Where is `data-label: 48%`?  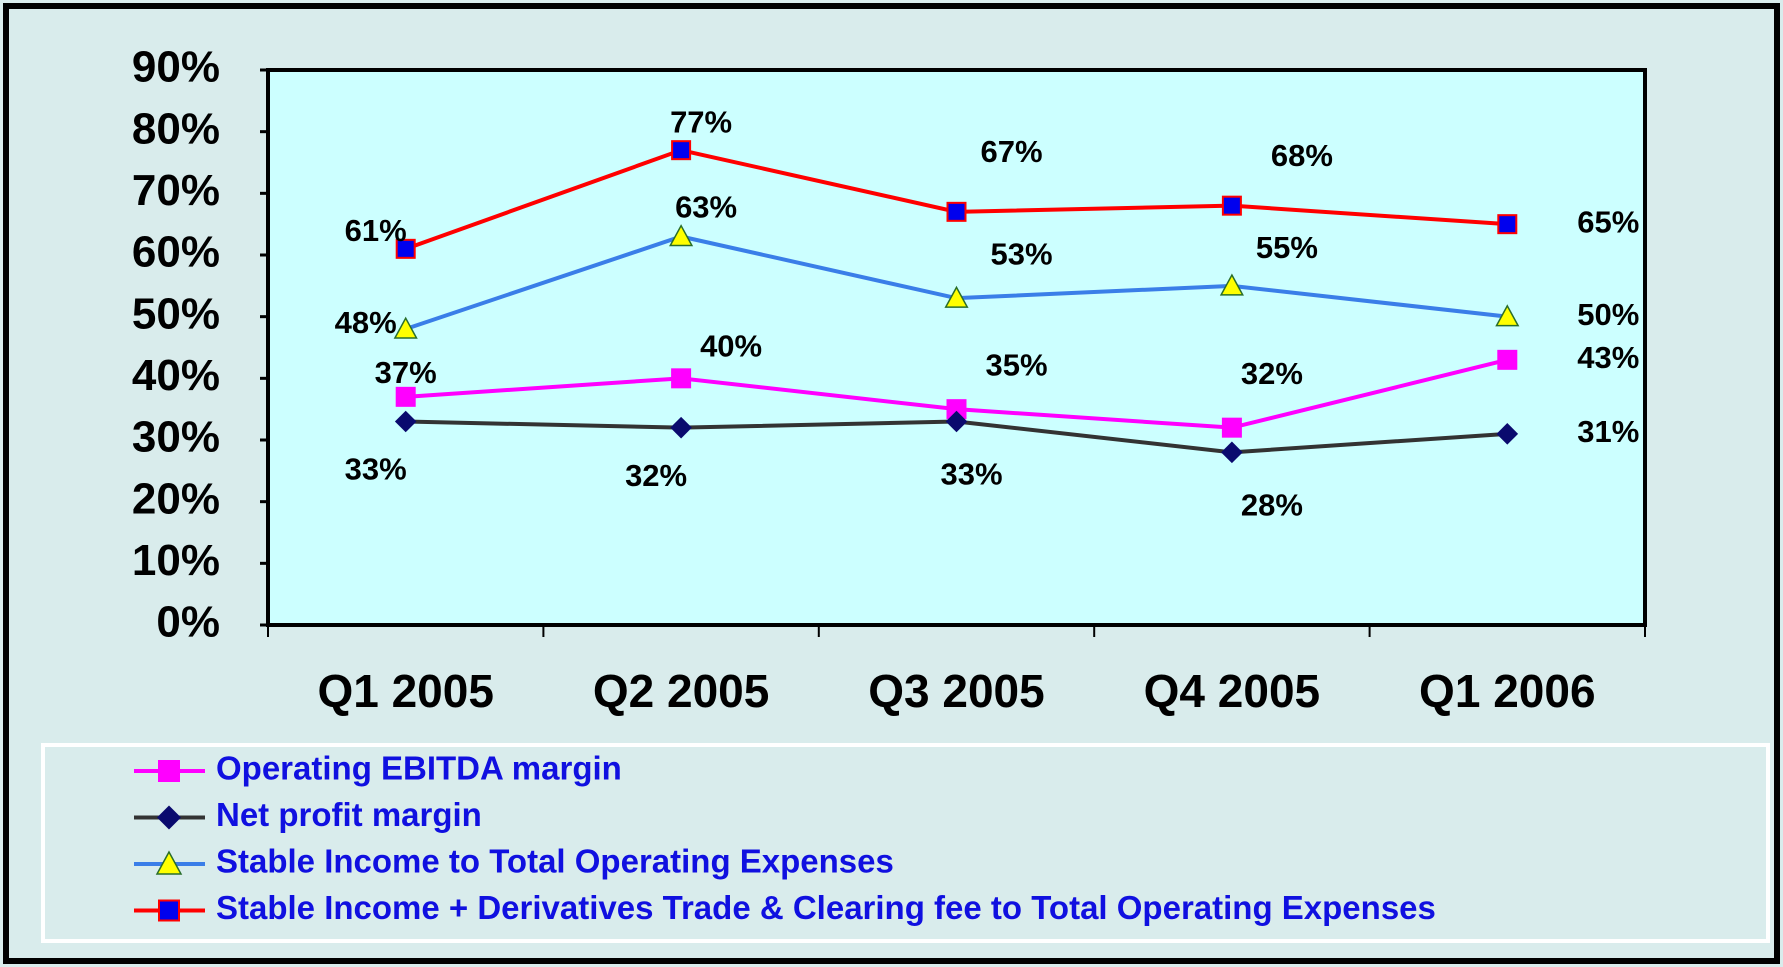 data-label: 48% is located at coordinates (366, 322).